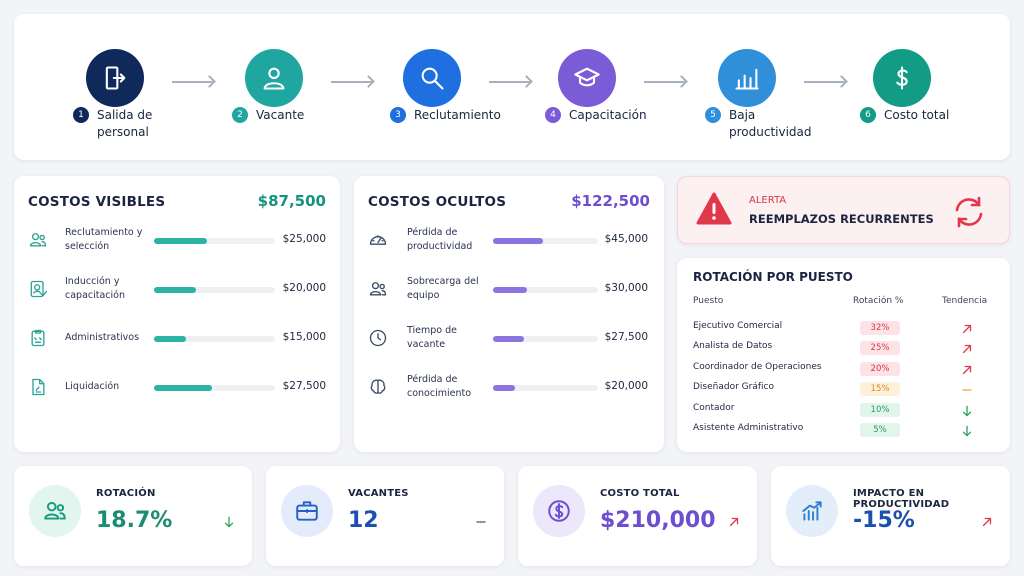 This screenshot has height=576, width=1024. Describe the element at coordinates (714, 407) in the screenshot. I see `role-name: Contador` at that location.